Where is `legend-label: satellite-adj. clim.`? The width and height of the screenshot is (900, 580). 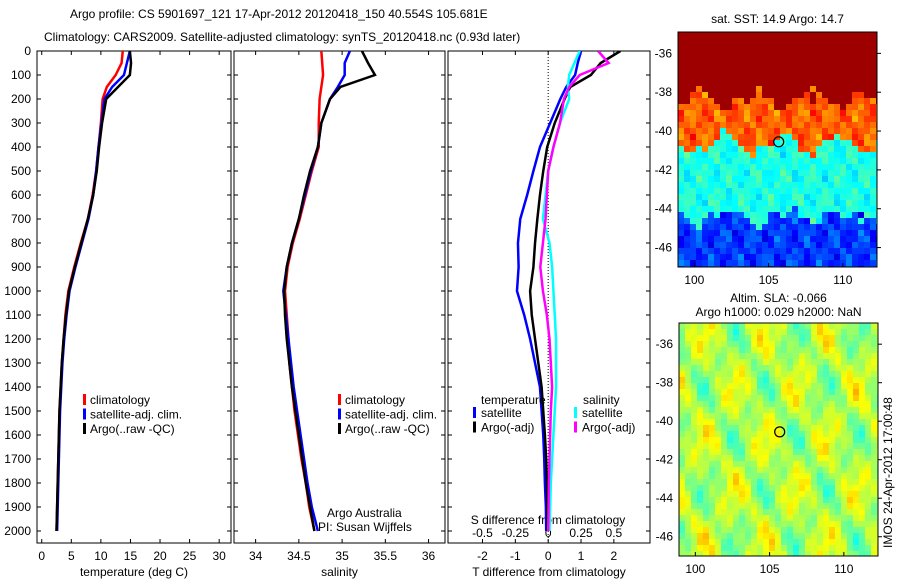
legend-label: satellite-adj. clim. is located at coordinates (136, 415).